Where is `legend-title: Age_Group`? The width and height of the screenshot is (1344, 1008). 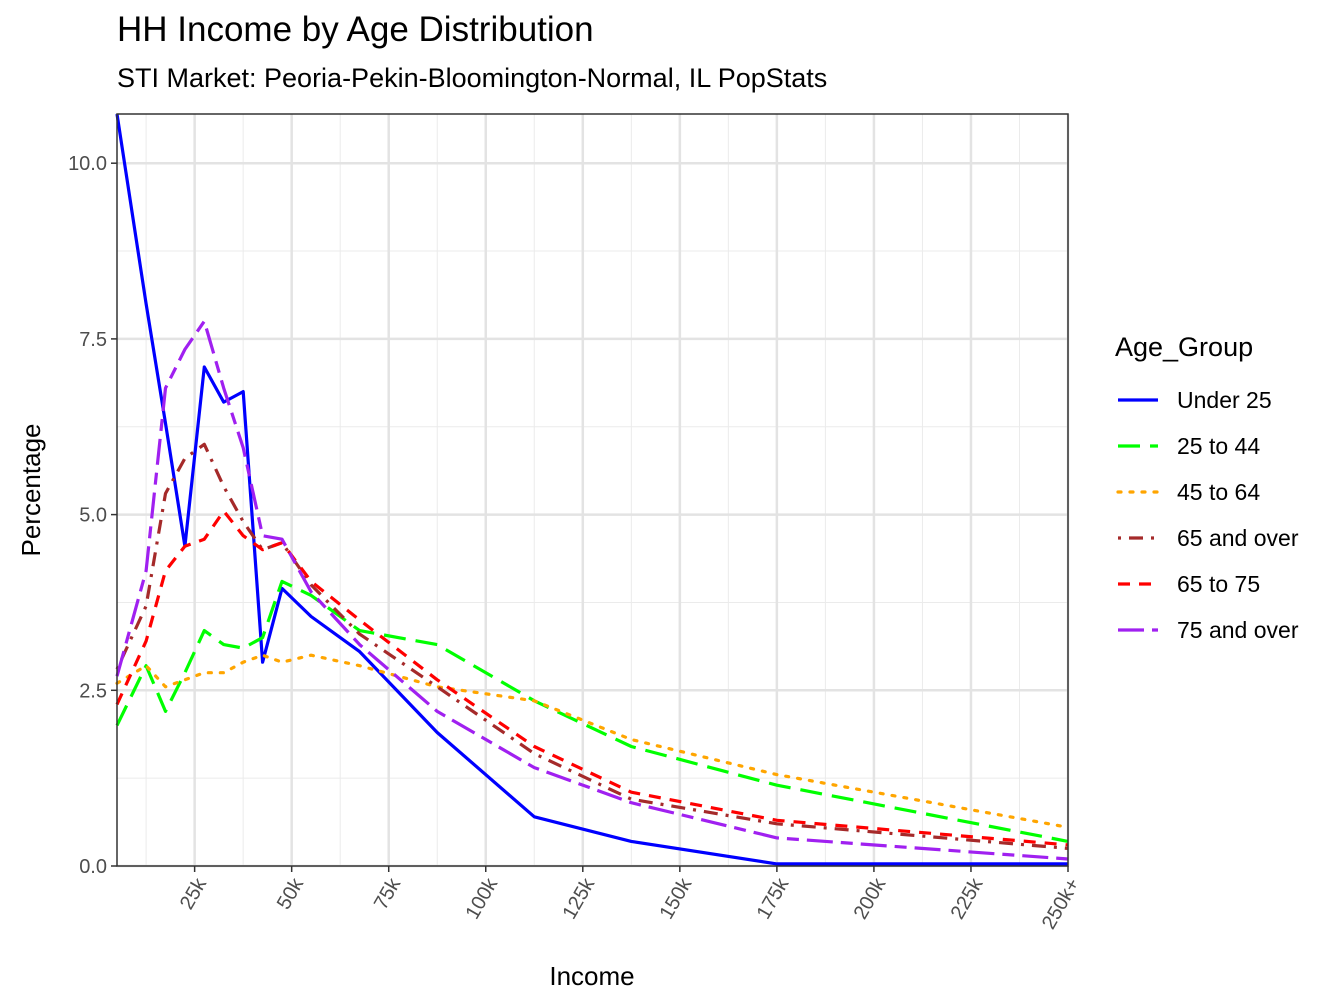 legend-title: Age_Group is located at coordinates (1184, 347).